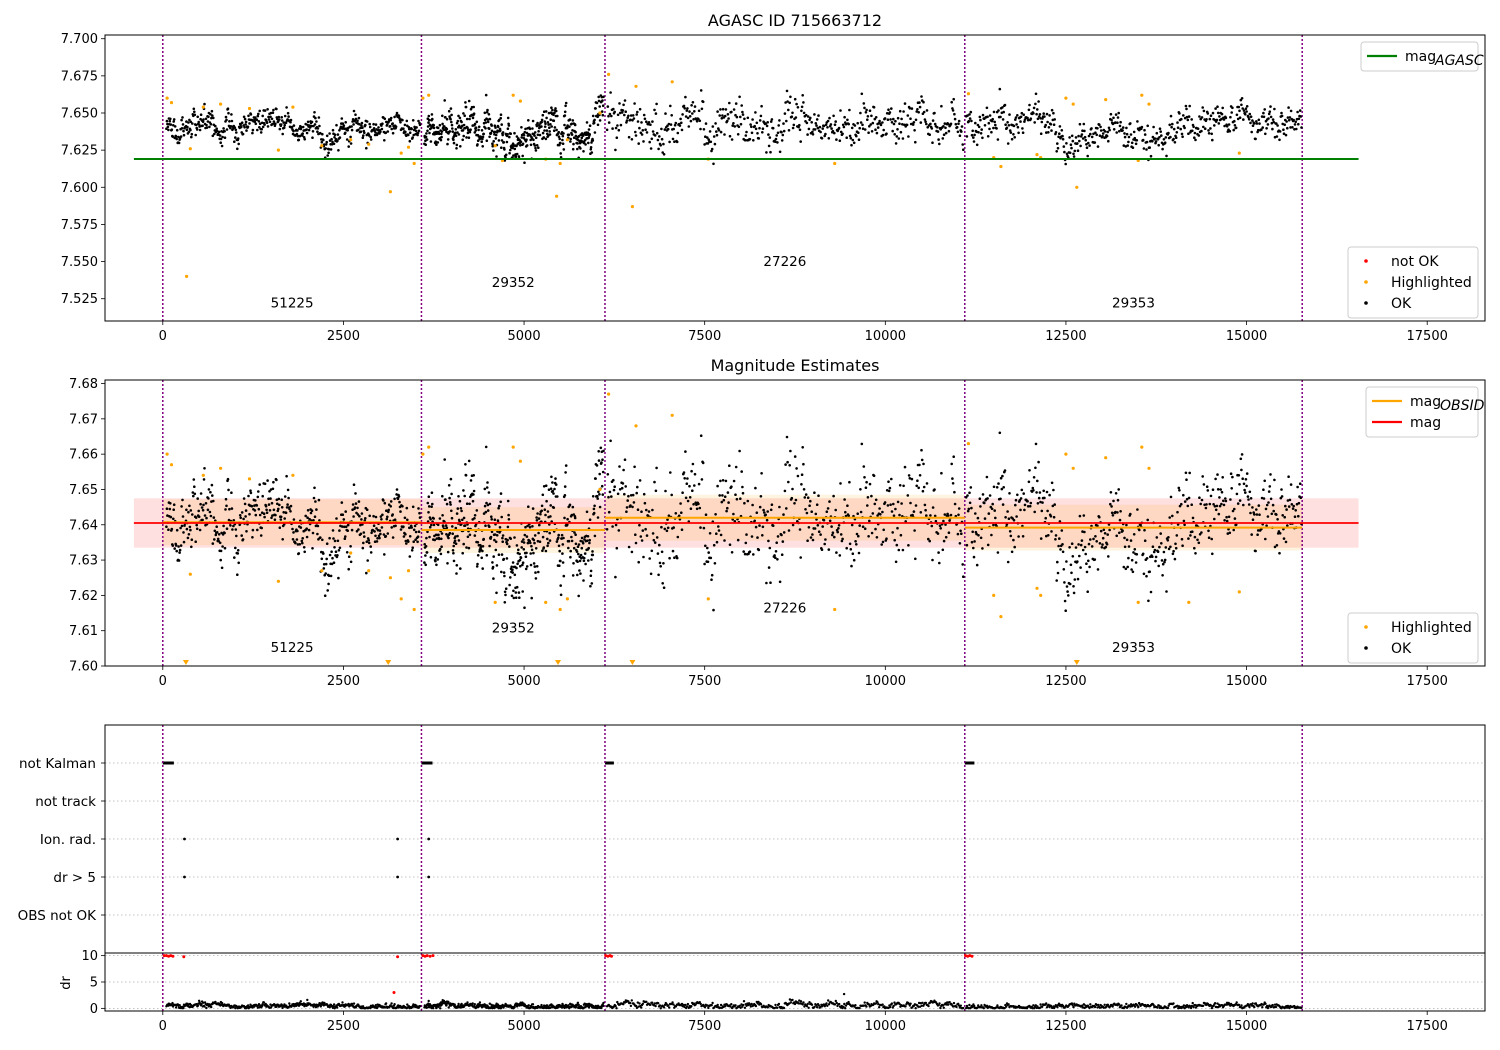 Image resolution: width=1500 pixels, height=1050 pixels. What do you see at coordinates (795, 982) in the screenshot?
I see `data-marks-dr` at bounding box center [795, 982].